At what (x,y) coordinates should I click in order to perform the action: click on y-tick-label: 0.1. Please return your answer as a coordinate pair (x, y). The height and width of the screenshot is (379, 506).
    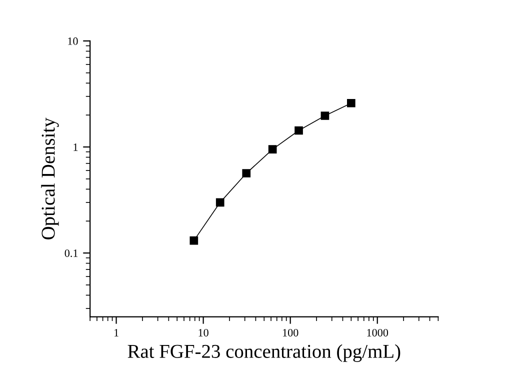
    Looking at the image, I should click on (71, 253).